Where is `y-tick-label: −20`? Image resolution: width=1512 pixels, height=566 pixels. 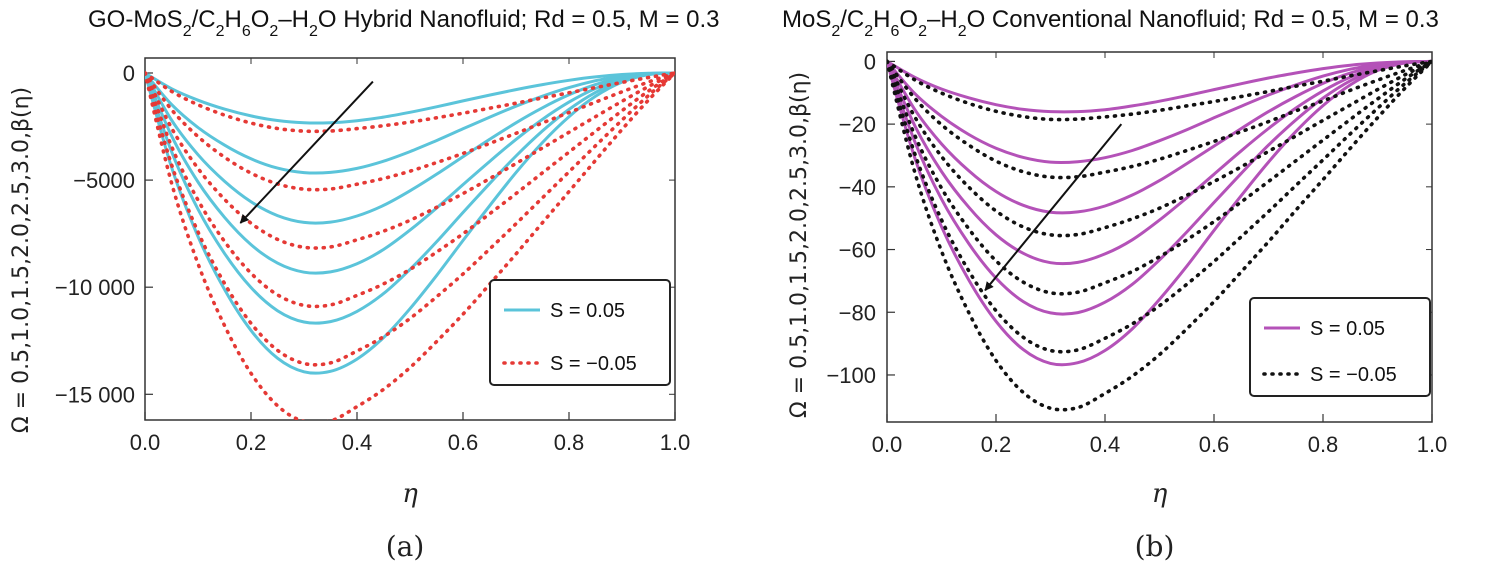
y-tick-label: −20 is located at coordinates (857, 124).